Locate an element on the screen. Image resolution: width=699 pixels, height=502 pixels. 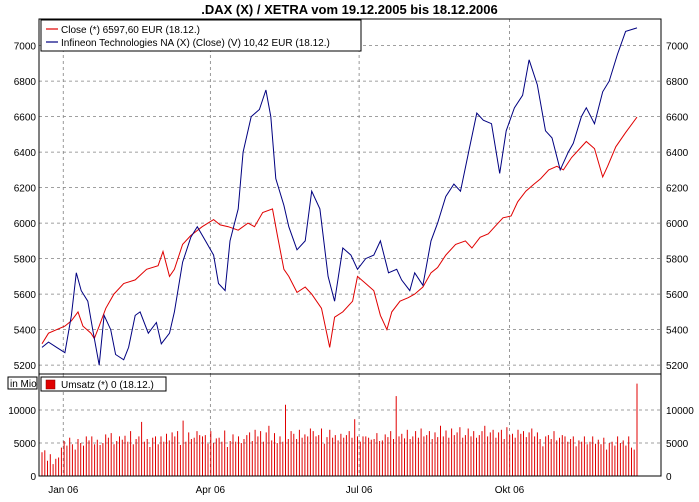
price-tick-right: 5800 is located at coordinates (677, 260).